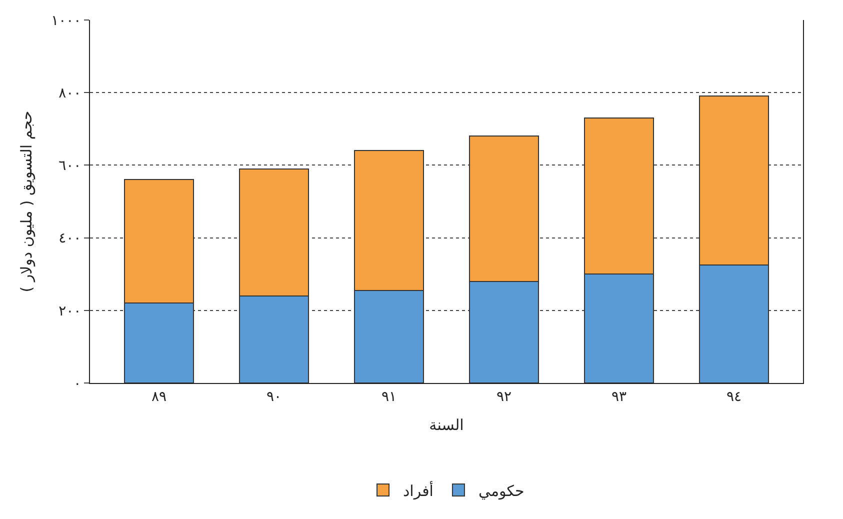  I want to click on x-tick-label: ٩٢, so click(504, 396).